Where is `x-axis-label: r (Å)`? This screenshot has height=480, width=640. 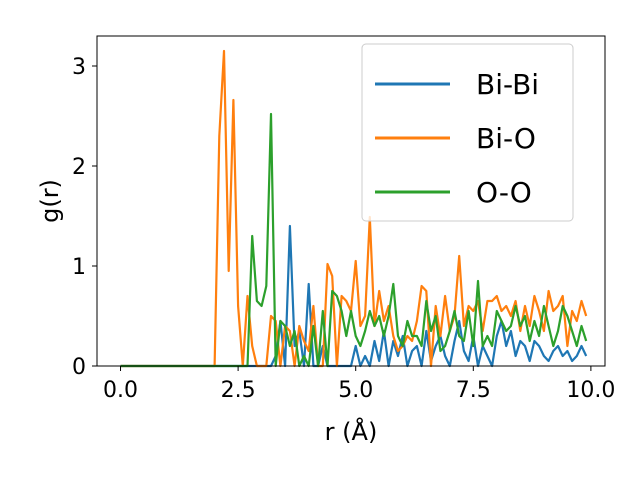
x-axis-label: r (Å) is located at coordinates (351, 431).